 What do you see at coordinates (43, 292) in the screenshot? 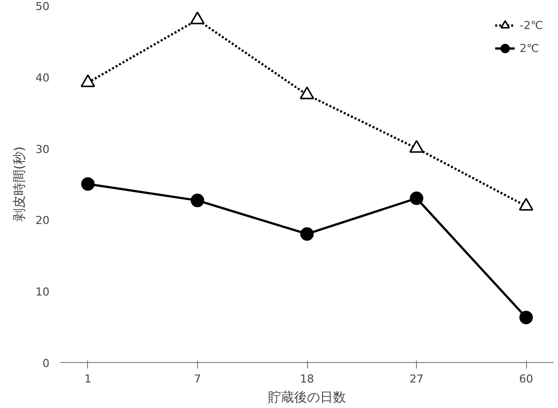
I see `y-tick-label: 10` at bounding box center [43, 292].